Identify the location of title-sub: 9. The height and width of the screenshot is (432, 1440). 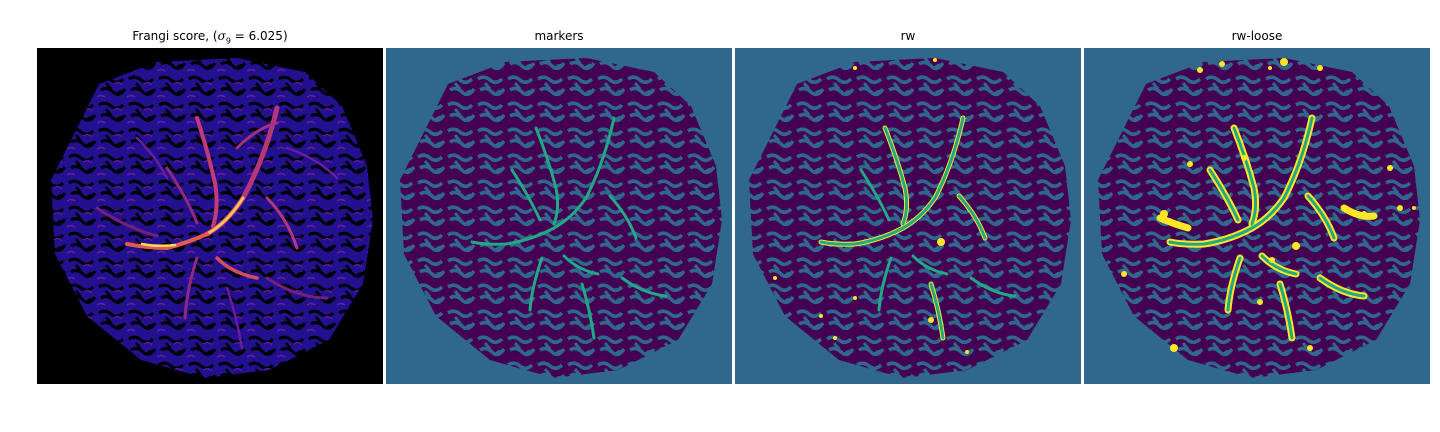
(228, 41).